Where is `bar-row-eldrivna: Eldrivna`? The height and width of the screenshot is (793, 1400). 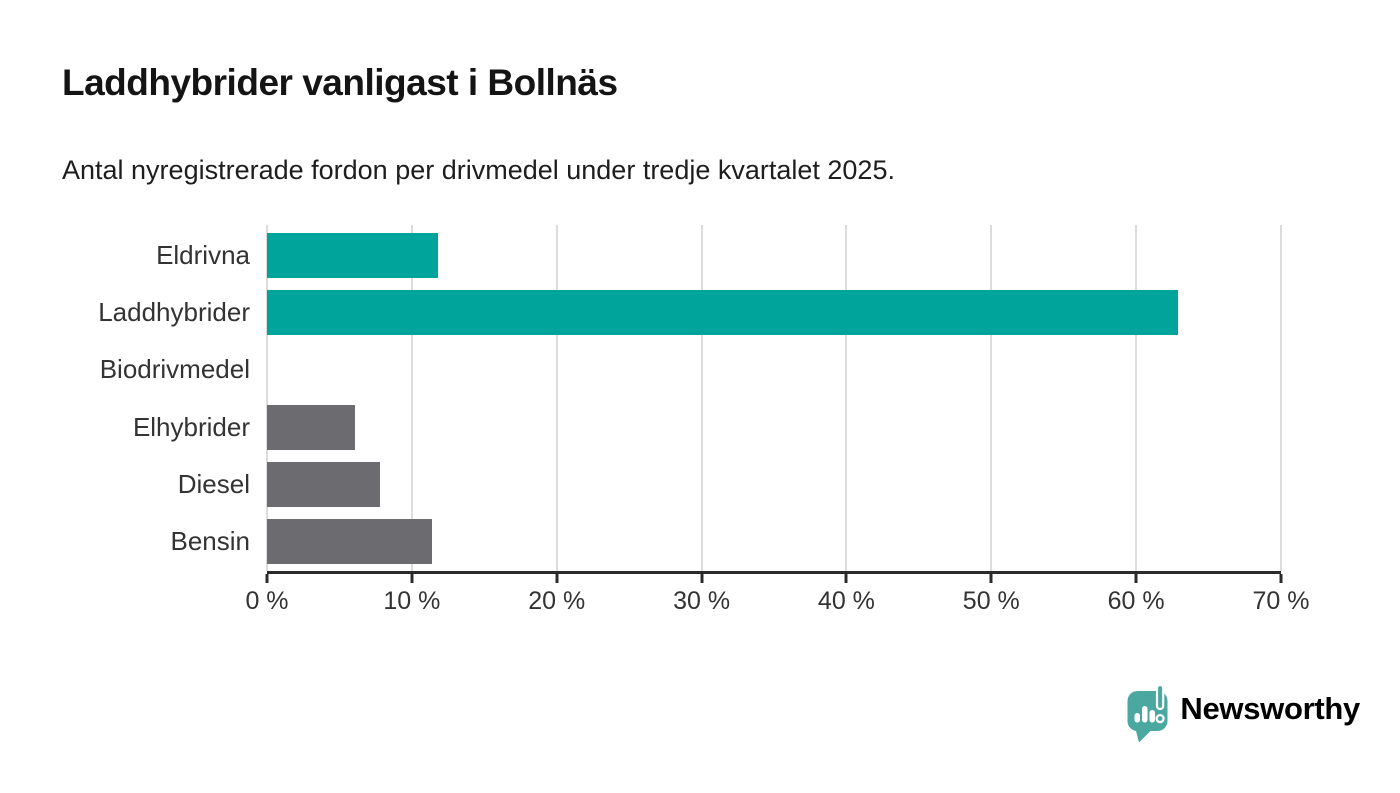 bar-row-eldrivna: Eldrivna is located at coordinates (718, 255).